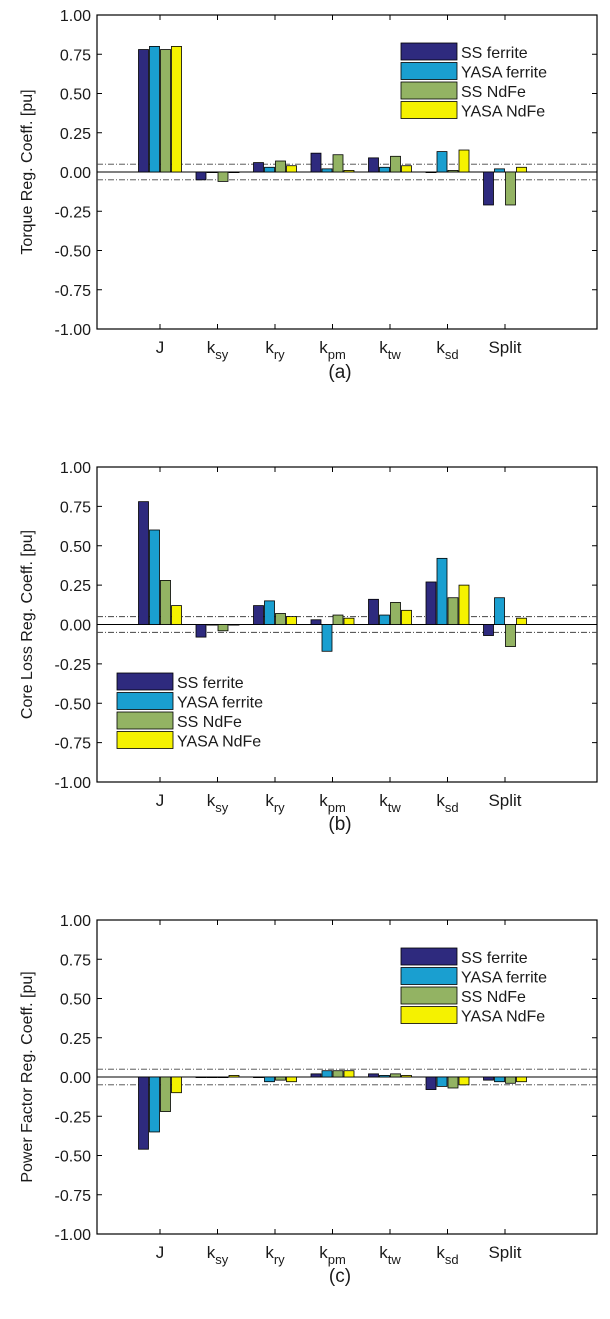 This screenshot has width=610, height=1319. What do you see at coordinates (503, 1017) in the screenshot?
I see `legend-label: YASA NdFe` at bounding box center [503, 1017].